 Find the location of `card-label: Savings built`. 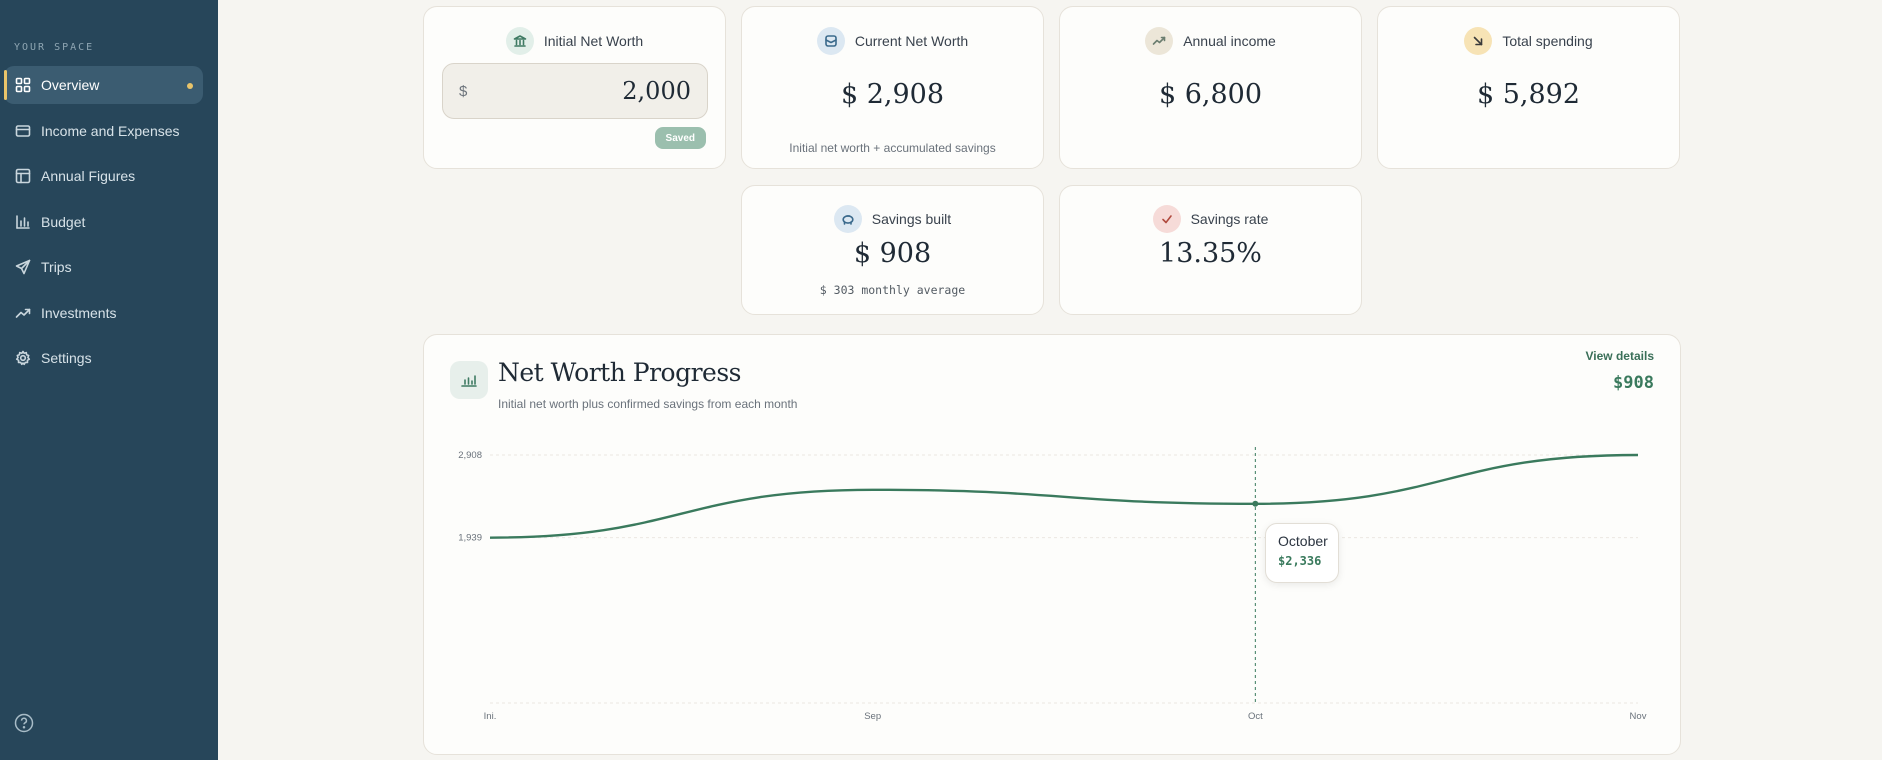

card-label: Savings built is located at coordinates (911, 219).